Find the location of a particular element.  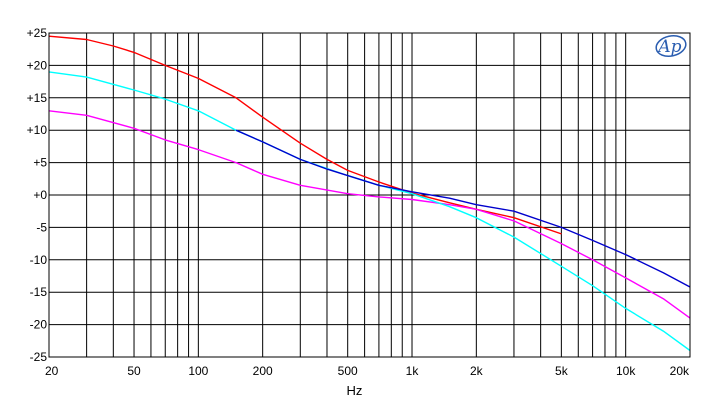

x-tick-label: 2k is located at coordinates (477, 371).